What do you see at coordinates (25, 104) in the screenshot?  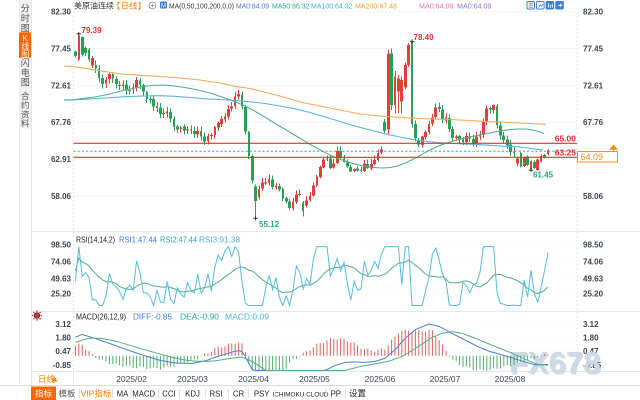 I see `svg-text: 约` at bounding box center [25, 104].